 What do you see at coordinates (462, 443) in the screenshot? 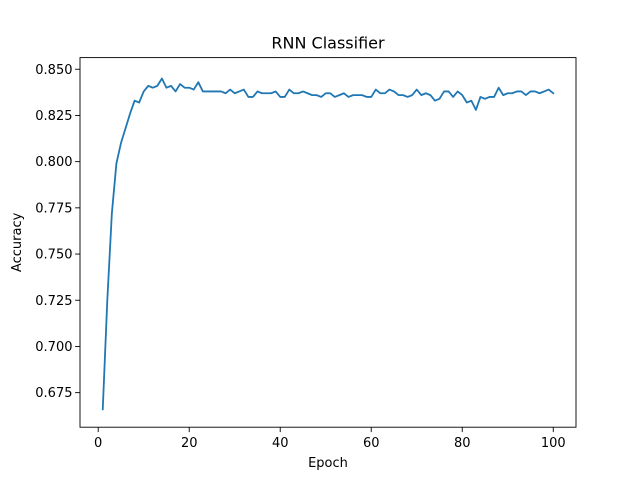
I see `x-tick-label: 80` at bounding box center [462, 443].